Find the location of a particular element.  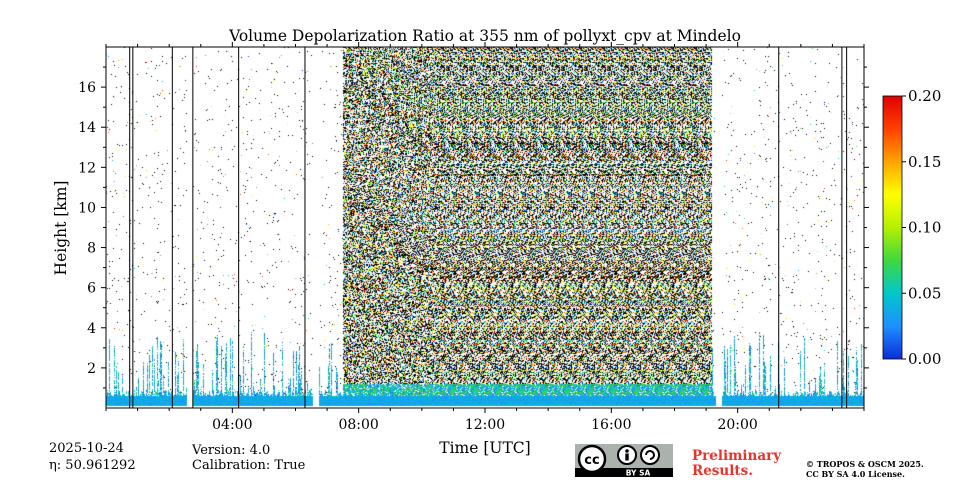

license-line-1: © TROPOS & OSCM 2025. is located at coordinates (865, 464).